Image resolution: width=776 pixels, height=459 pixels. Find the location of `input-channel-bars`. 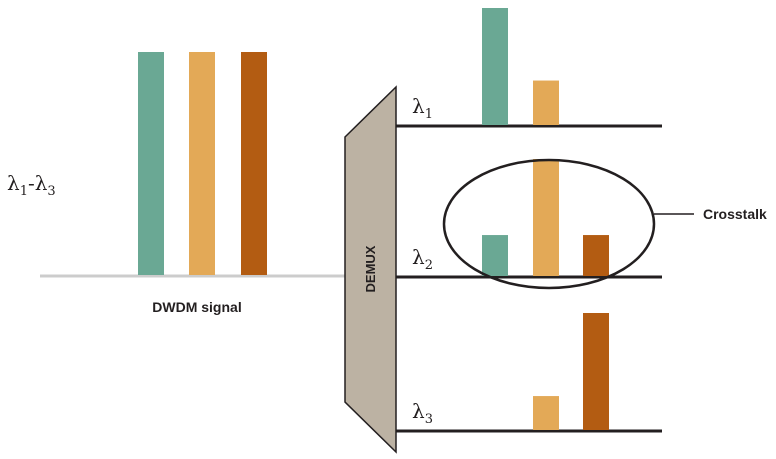

input-channel-bars is located at coordinates (202, 163).